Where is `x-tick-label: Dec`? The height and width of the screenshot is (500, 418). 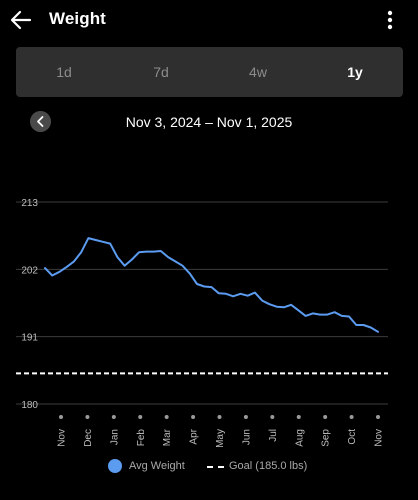 x-tick-label: Dec is located at coordinates (88, 438).